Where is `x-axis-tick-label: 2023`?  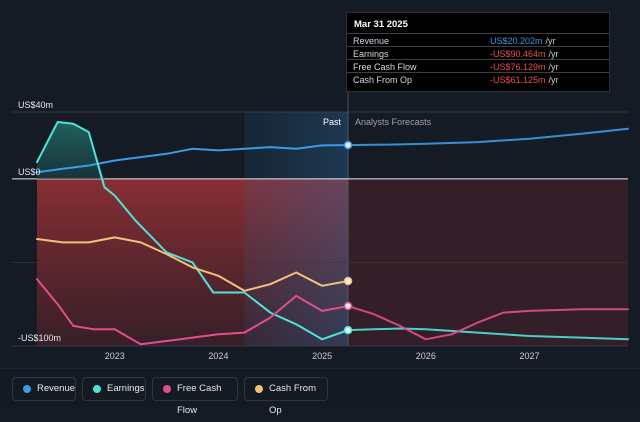
x-axis-tick-label: 2023 is located at coordinates (115, 356).